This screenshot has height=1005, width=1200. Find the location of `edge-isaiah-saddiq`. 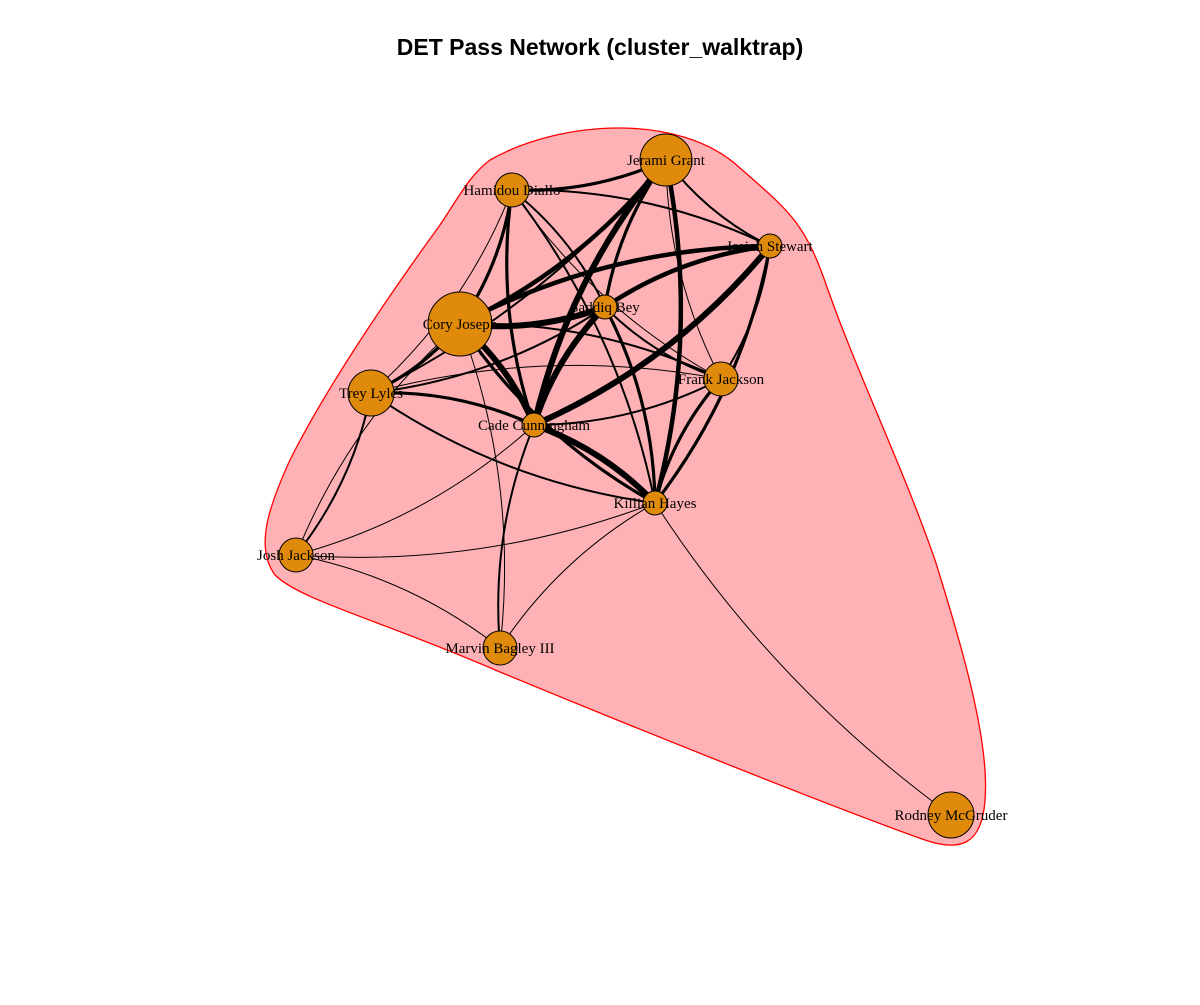

edge-isaiah-saddiq is located at coordinates (687, 276).